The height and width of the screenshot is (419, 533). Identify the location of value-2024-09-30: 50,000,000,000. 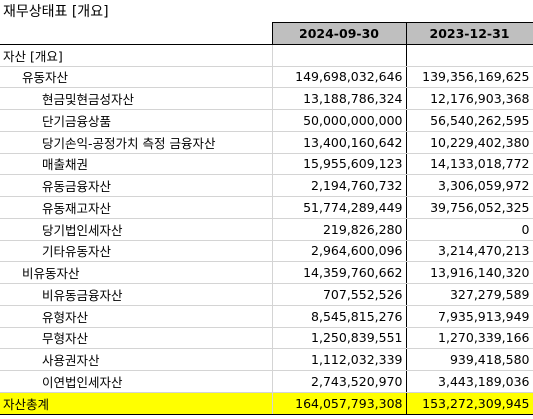
(339, 120).